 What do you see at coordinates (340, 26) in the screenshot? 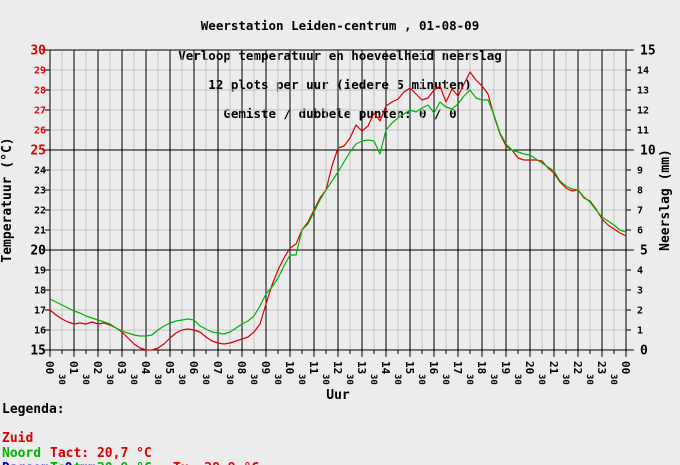
I see `title-line-station-date: Weerstation Leiden-centrum , 01-08-09` at bounding box center [340, 26].